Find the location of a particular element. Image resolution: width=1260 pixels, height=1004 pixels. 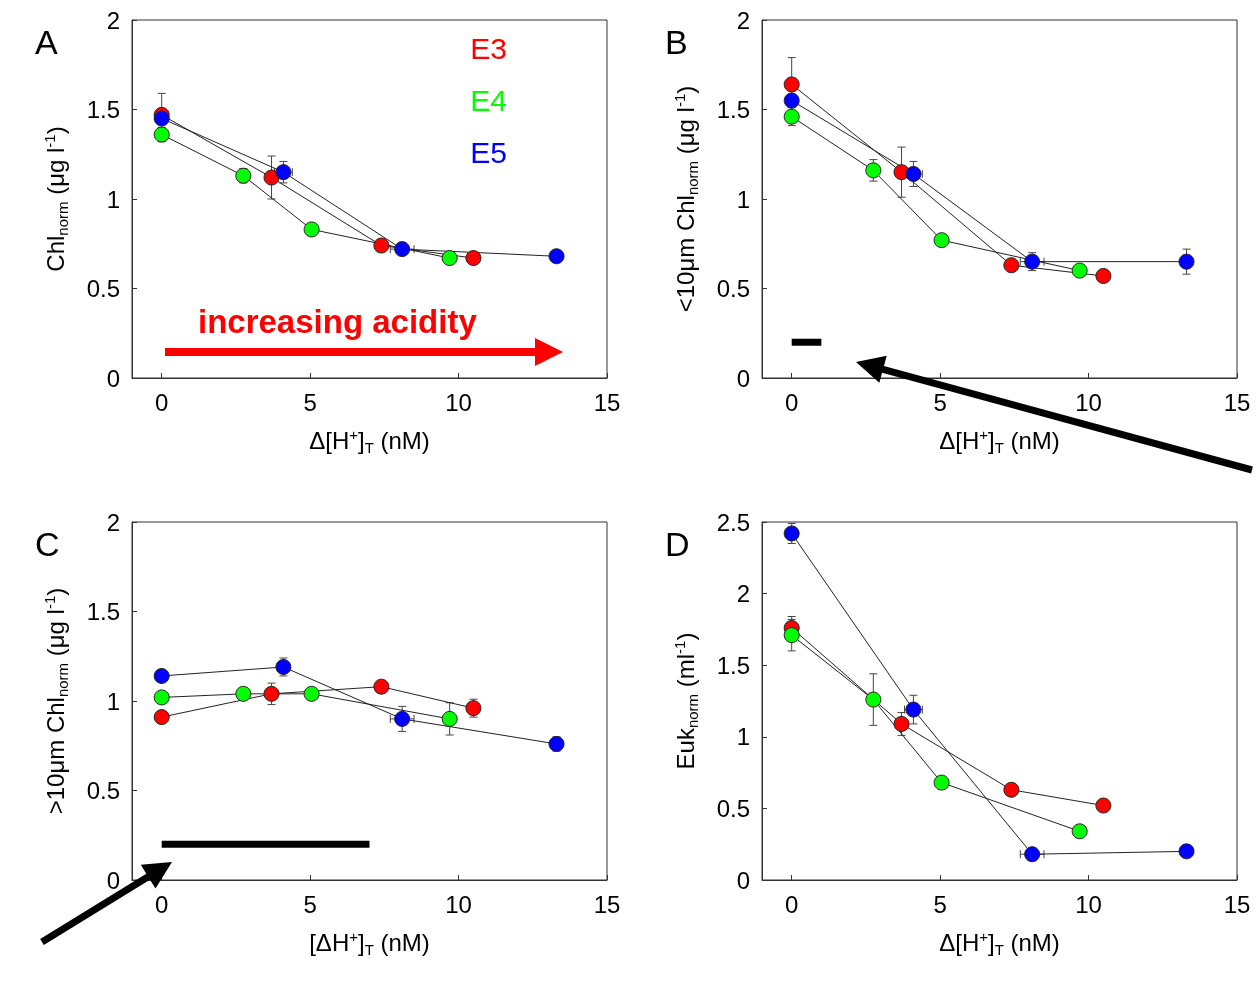

chart-title: D is located at coordinates (677, 544).